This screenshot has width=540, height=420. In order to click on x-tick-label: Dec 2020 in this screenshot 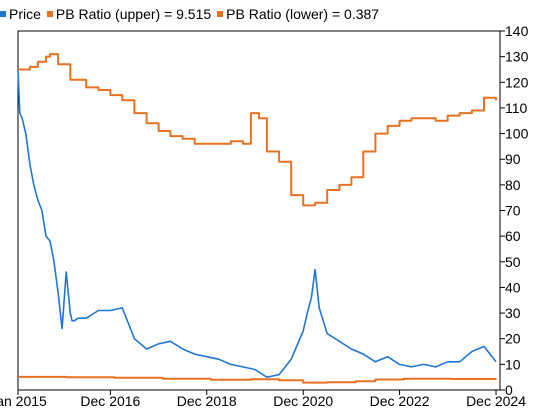, I will do `click(303, 401)`.